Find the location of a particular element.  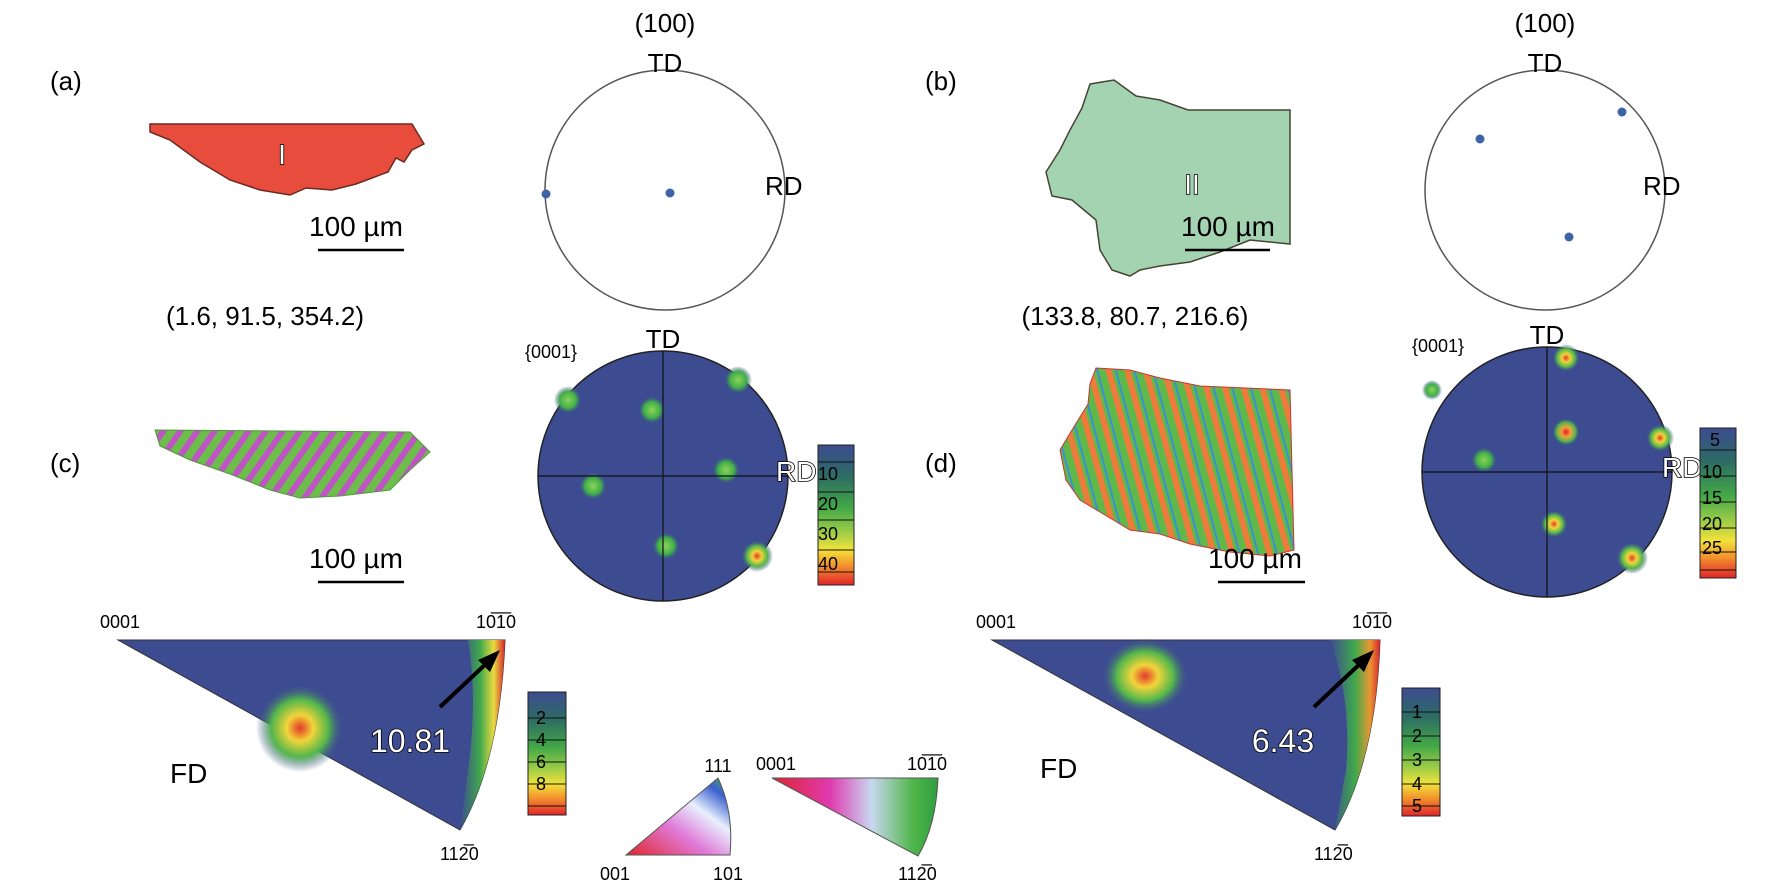

scale-bar-a-label: 100 µm is located at coordinates (356, 226).